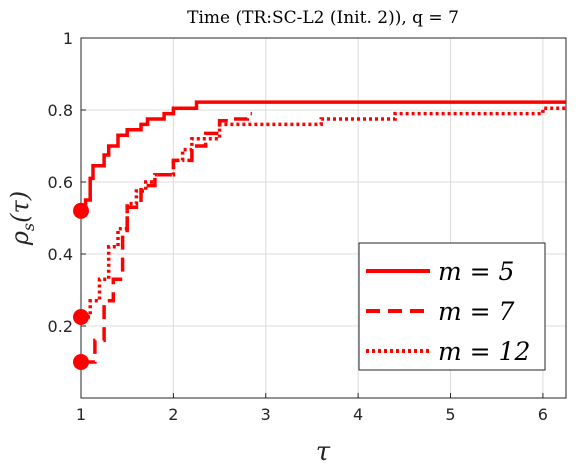 Image resolution: width=583 pixels, height=470 pixels. What do you see at coordinates (323, 452) in the screenshot?
I see `x-axis-label: τ` at bounding box center [323, 452].